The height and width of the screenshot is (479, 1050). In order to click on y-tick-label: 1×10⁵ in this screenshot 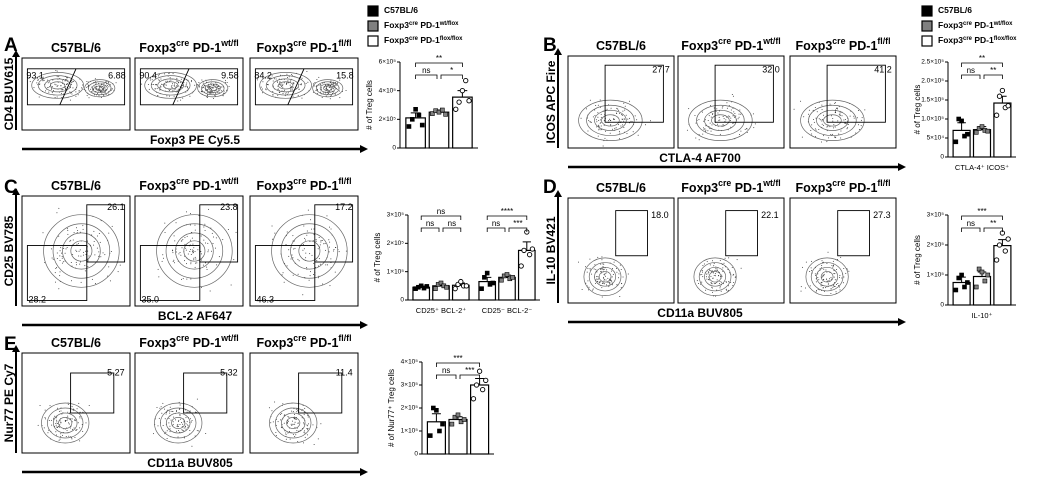, I will do `click(410, 431)`.